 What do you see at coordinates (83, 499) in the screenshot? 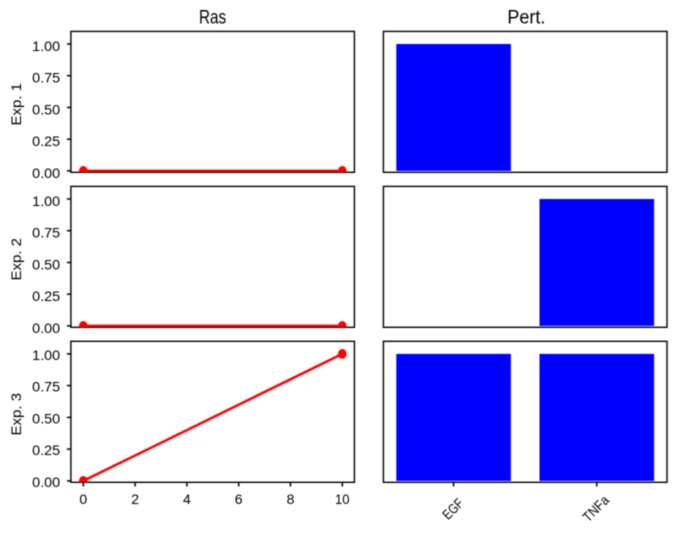
I see `svg-text: 0` at bounding box center [83, 499].